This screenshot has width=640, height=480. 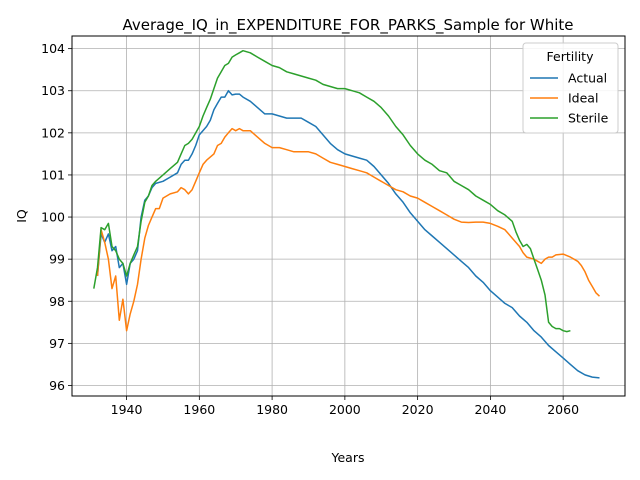 What do you see at coordinates (53, 132) in the screenshot?
I see `y-tick-label: 102` at bounding box center [53, 132].